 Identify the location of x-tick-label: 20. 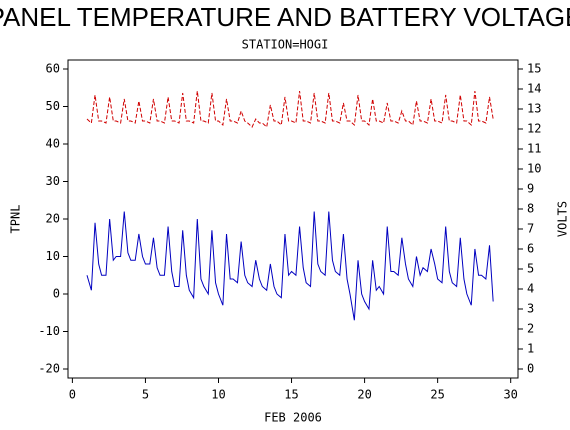
(364, 395).